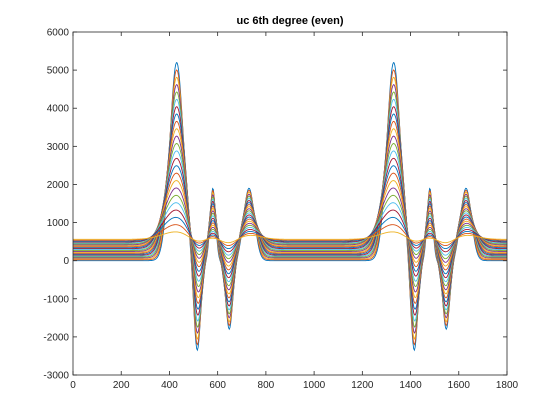  I want to click on y-tick-label: 0, so click(66, 261).